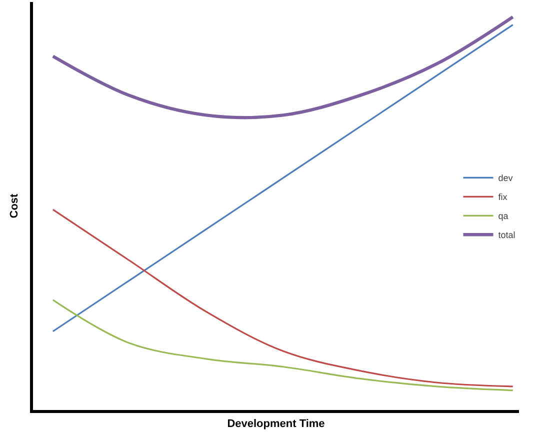  What do you see at coordinates (503, 197) in the screenshot?
I see `legend-label: fix` at bounding box center [503, 197].